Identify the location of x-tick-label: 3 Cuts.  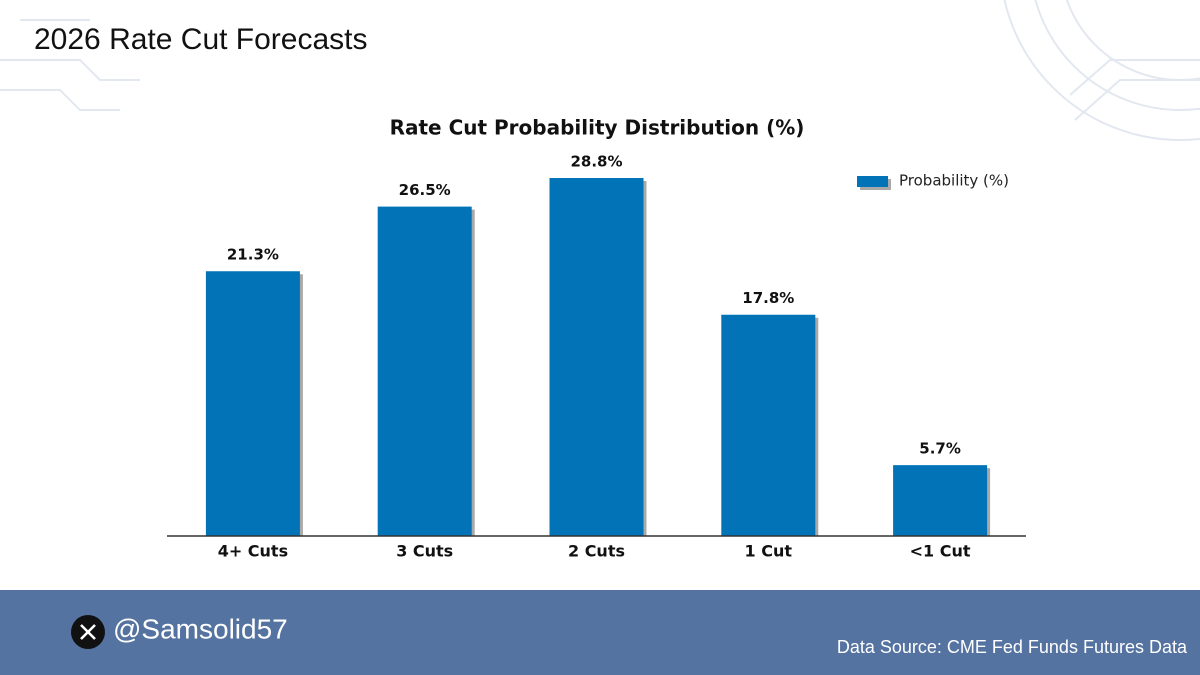
(424, 551).